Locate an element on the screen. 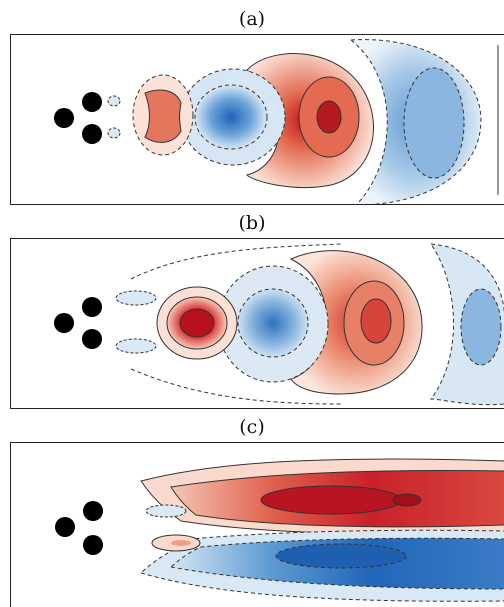 The height and width of the screenshot is (607, 504). panel-c-label: (c) is located at coordinates (252, 427).